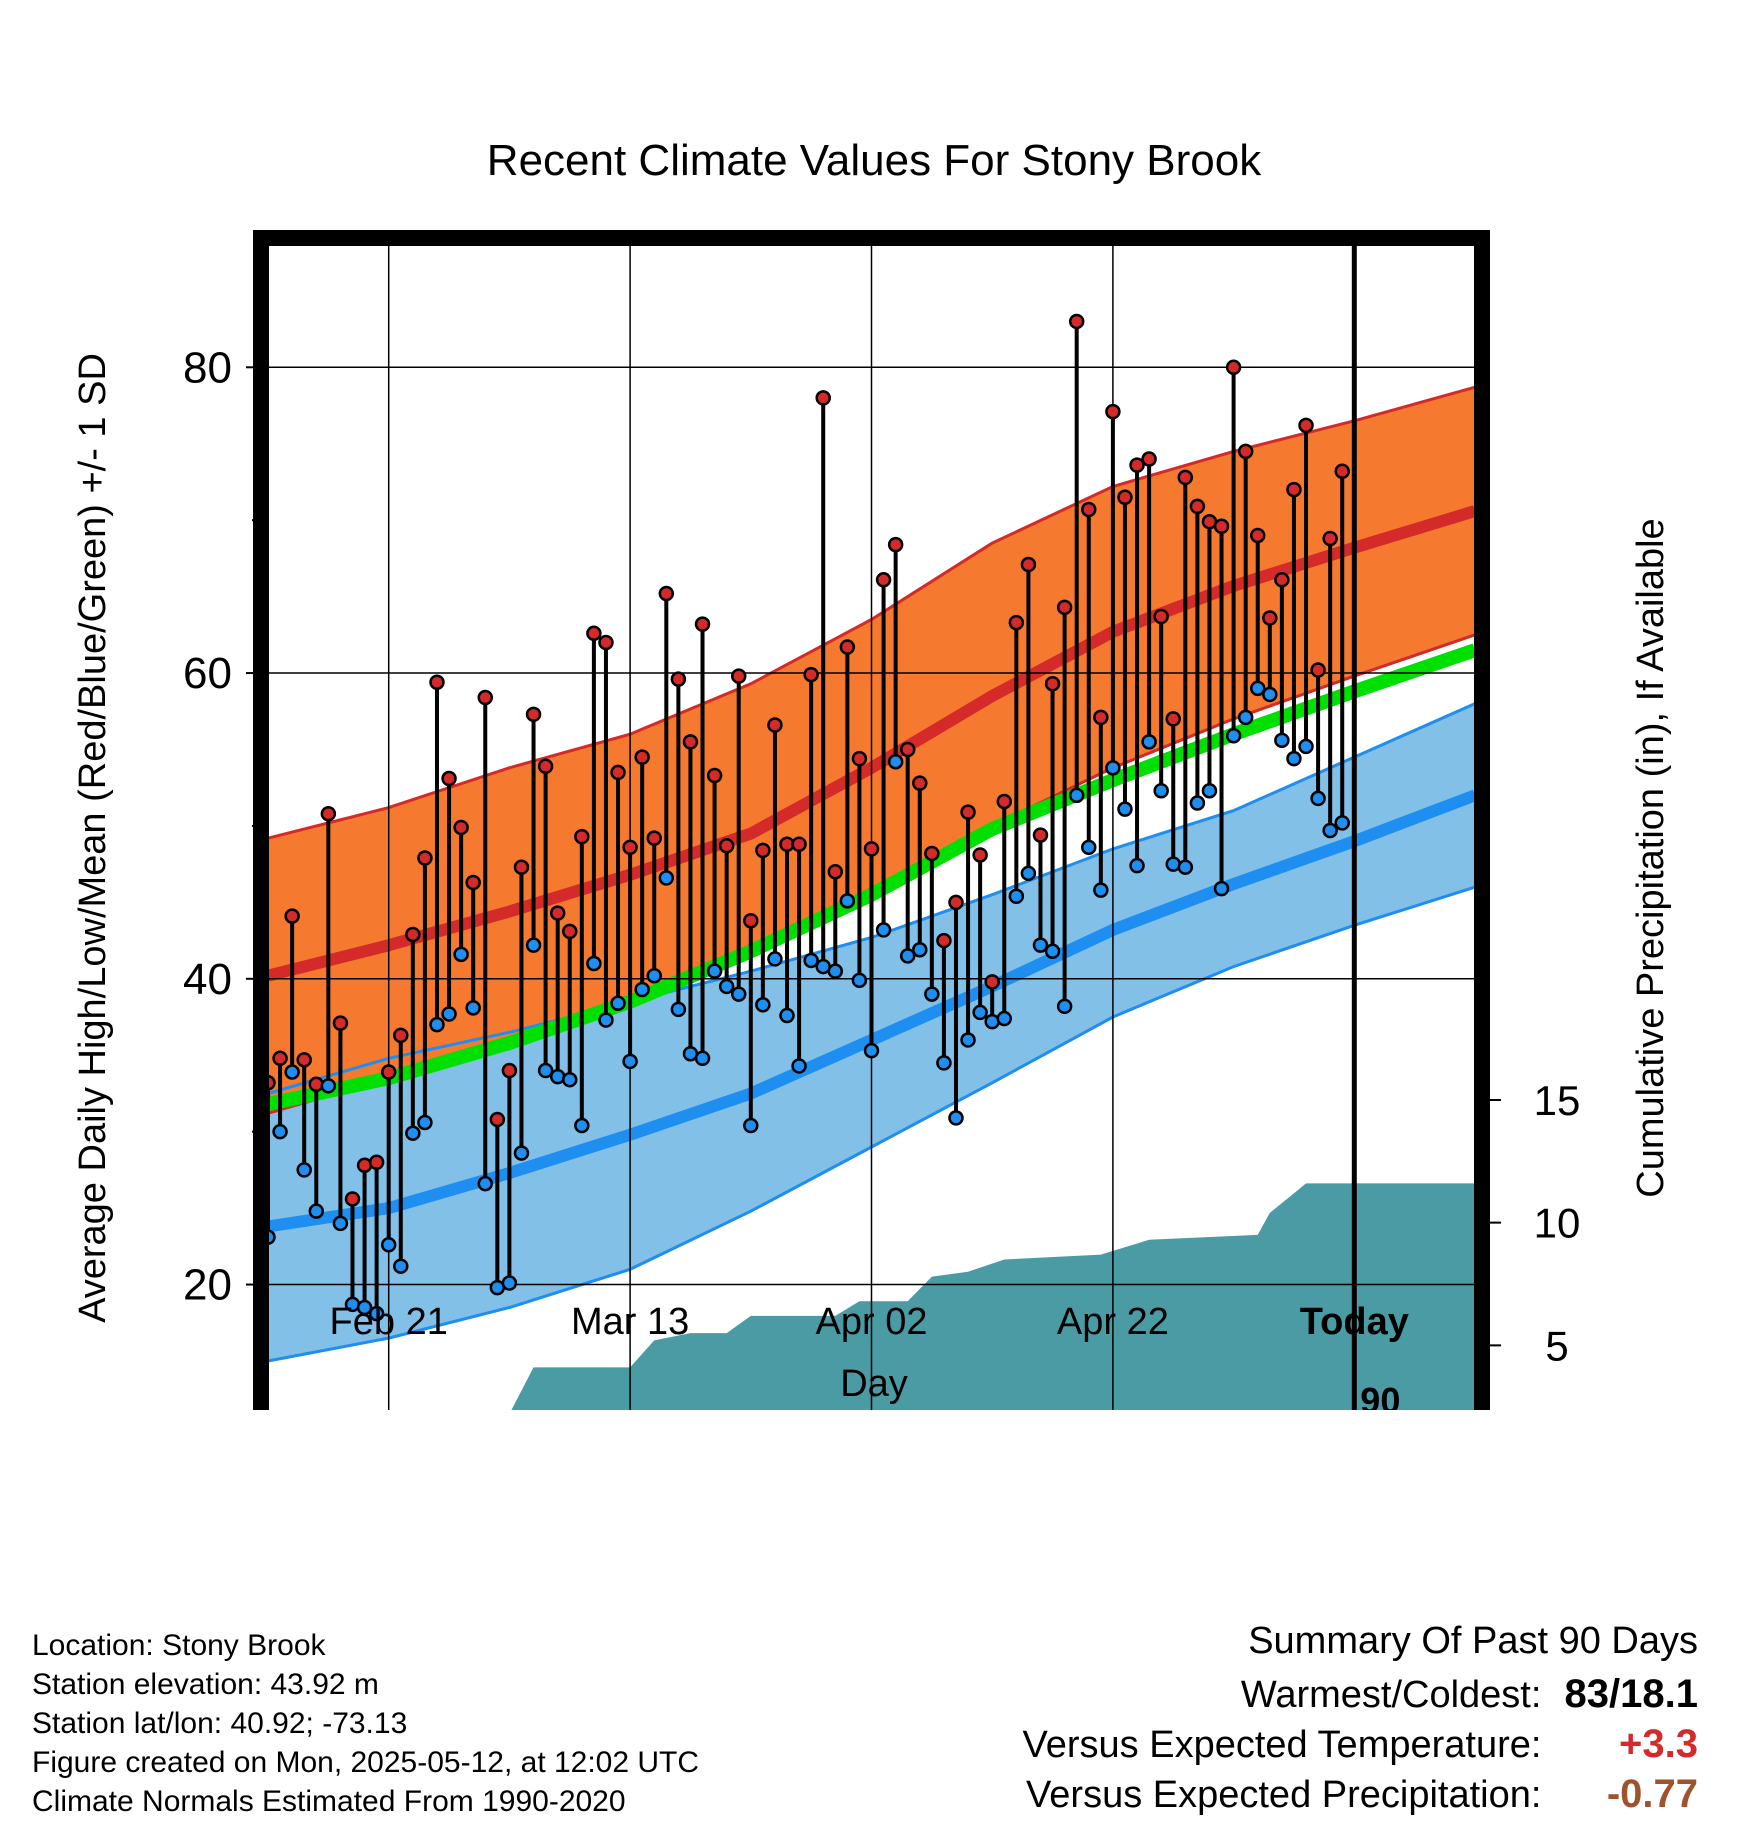  I want to click on summary-heading: Summary Of Past 90 Days, so click(1473, 1641).